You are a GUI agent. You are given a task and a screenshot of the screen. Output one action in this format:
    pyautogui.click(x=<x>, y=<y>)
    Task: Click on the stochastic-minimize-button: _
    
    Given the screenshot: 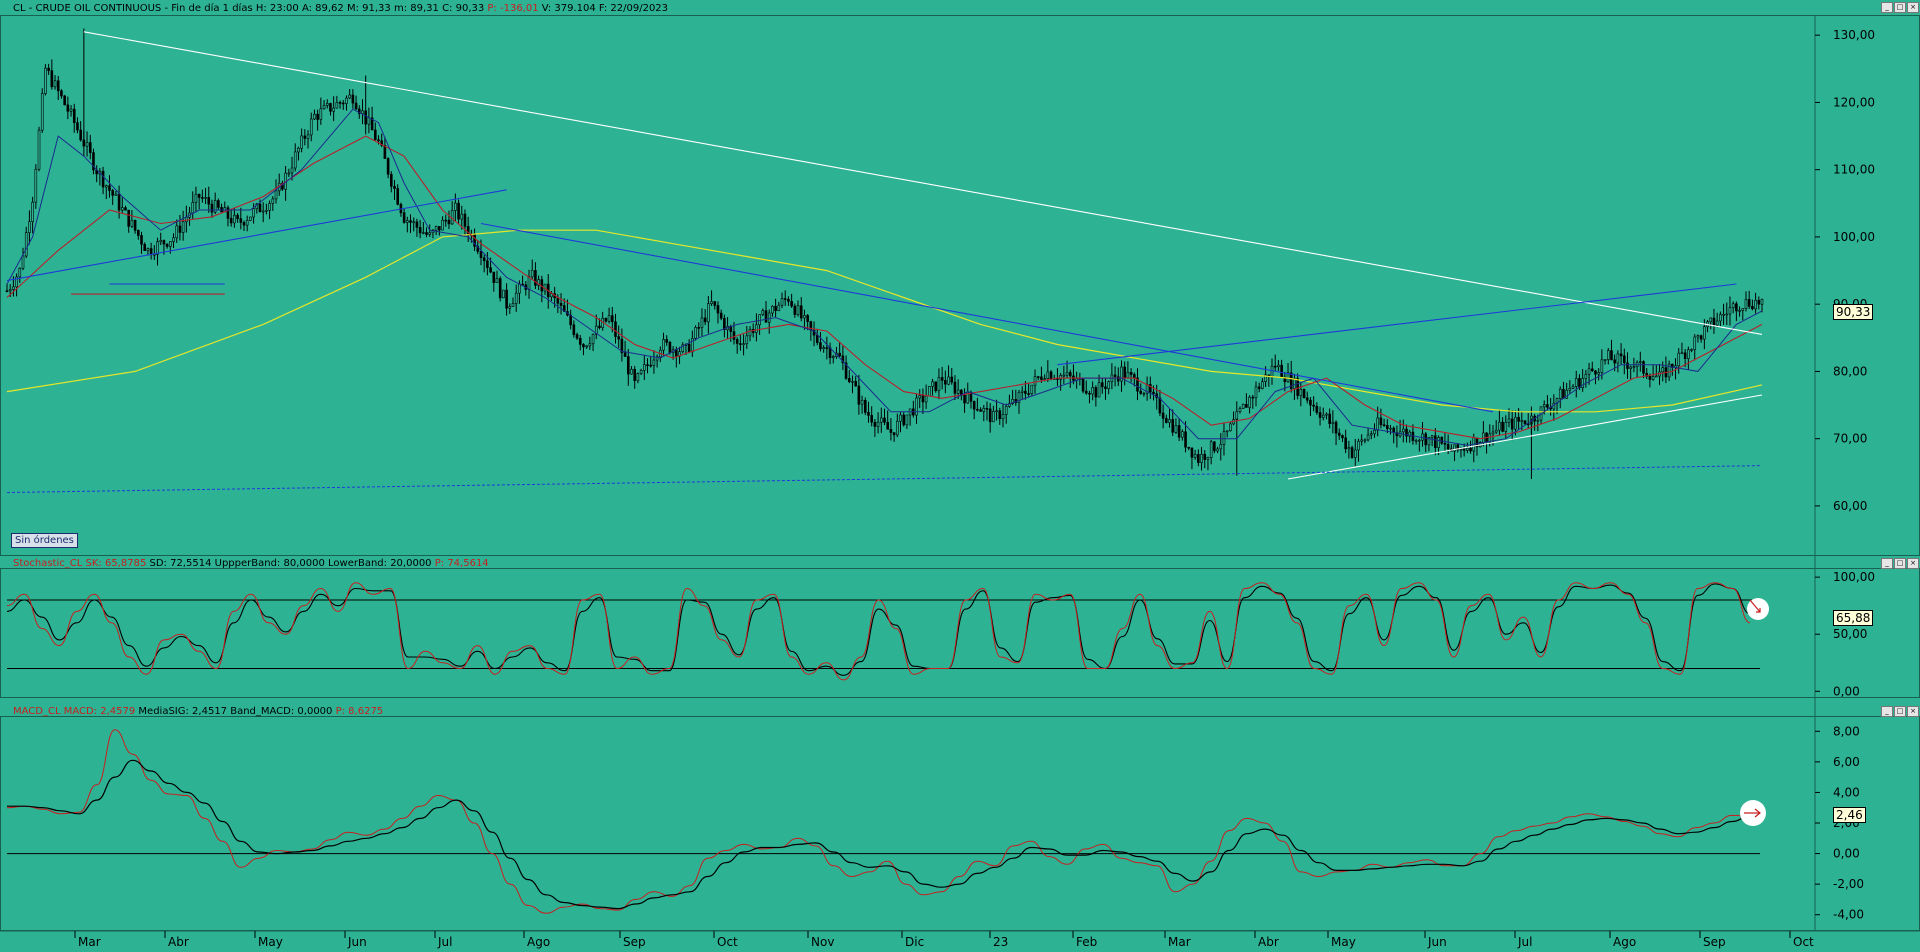 What is the action you would take?
    pyautogui.click(x=1887, y=563)
    